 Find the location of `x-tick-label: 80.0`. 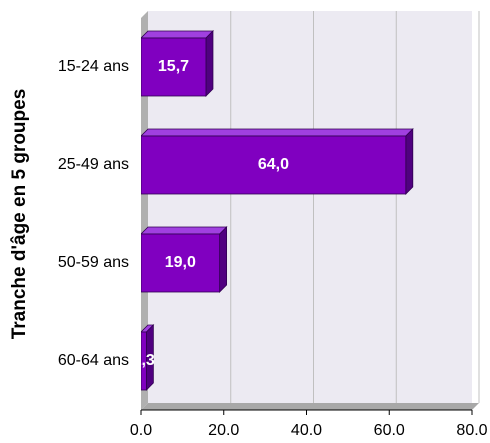

x-tick-label: 80.0 is located at coordinates (471, 430).